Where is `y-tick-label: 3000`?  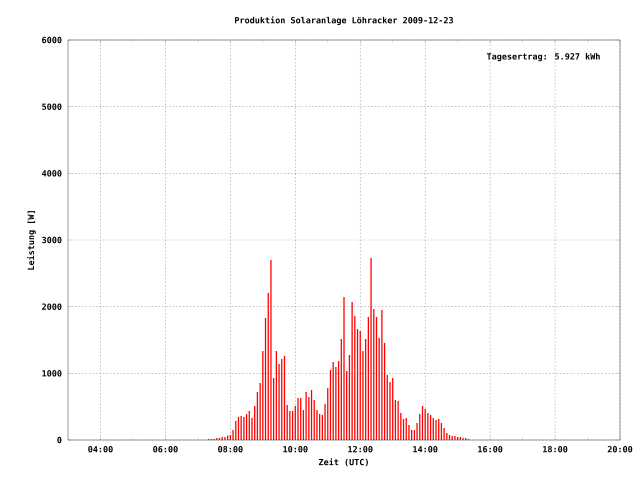
y-tick-label: 3000 is located at coordinates (52, 240).